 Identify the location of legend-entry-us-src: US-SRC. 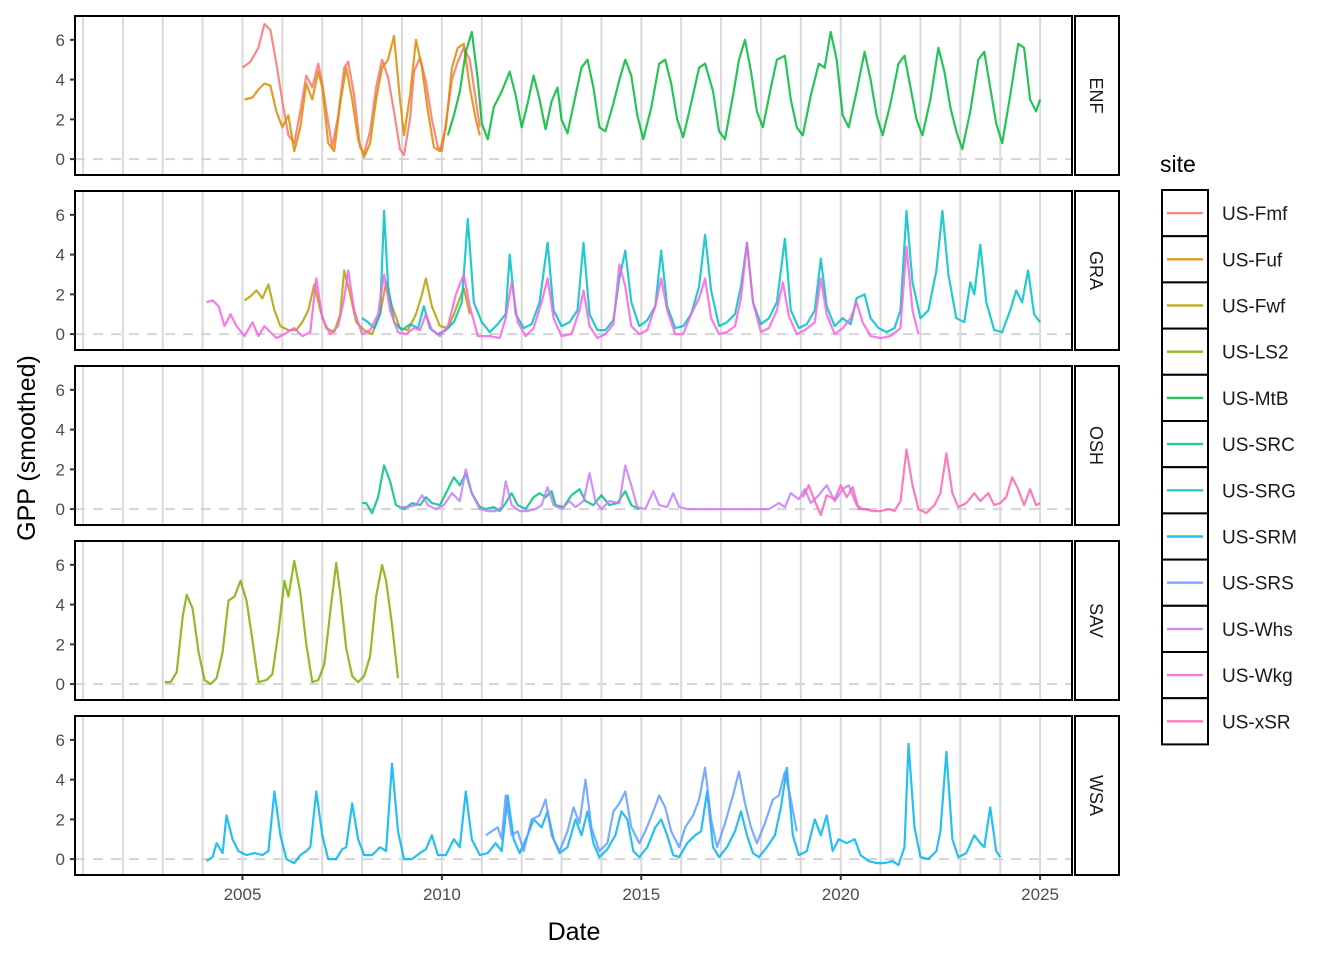
(1228, 444).